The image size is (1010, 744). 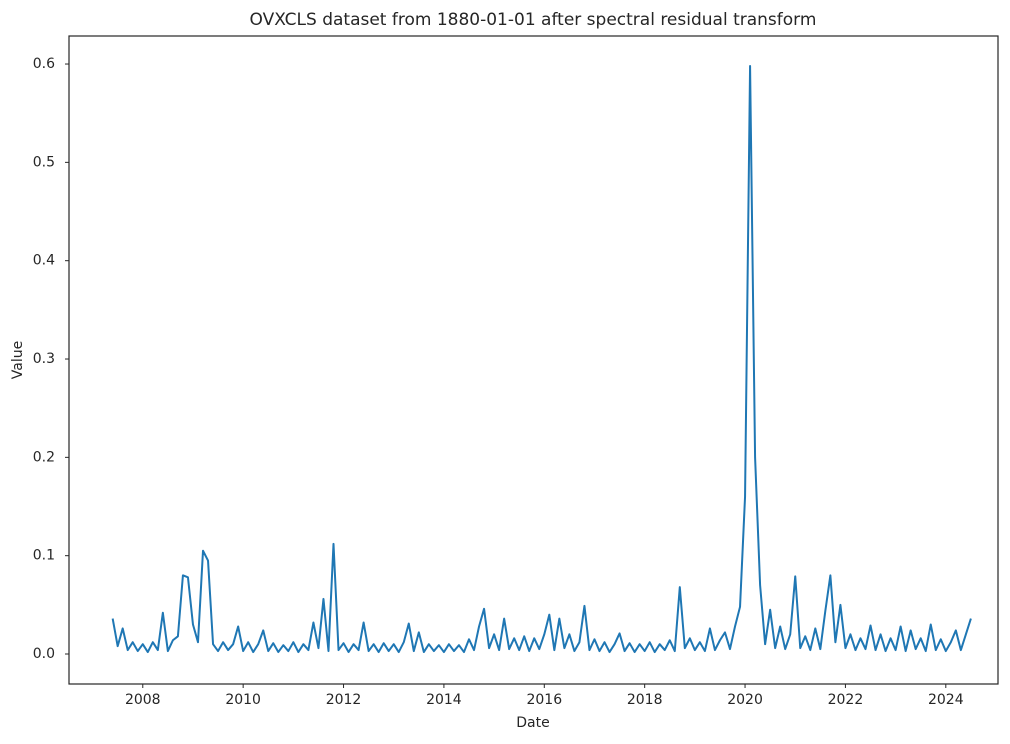 What do you see at coordinates (444, 700) in the screenshot?
I see `x-tick-label: 2014` at bounding box center [444, 700].